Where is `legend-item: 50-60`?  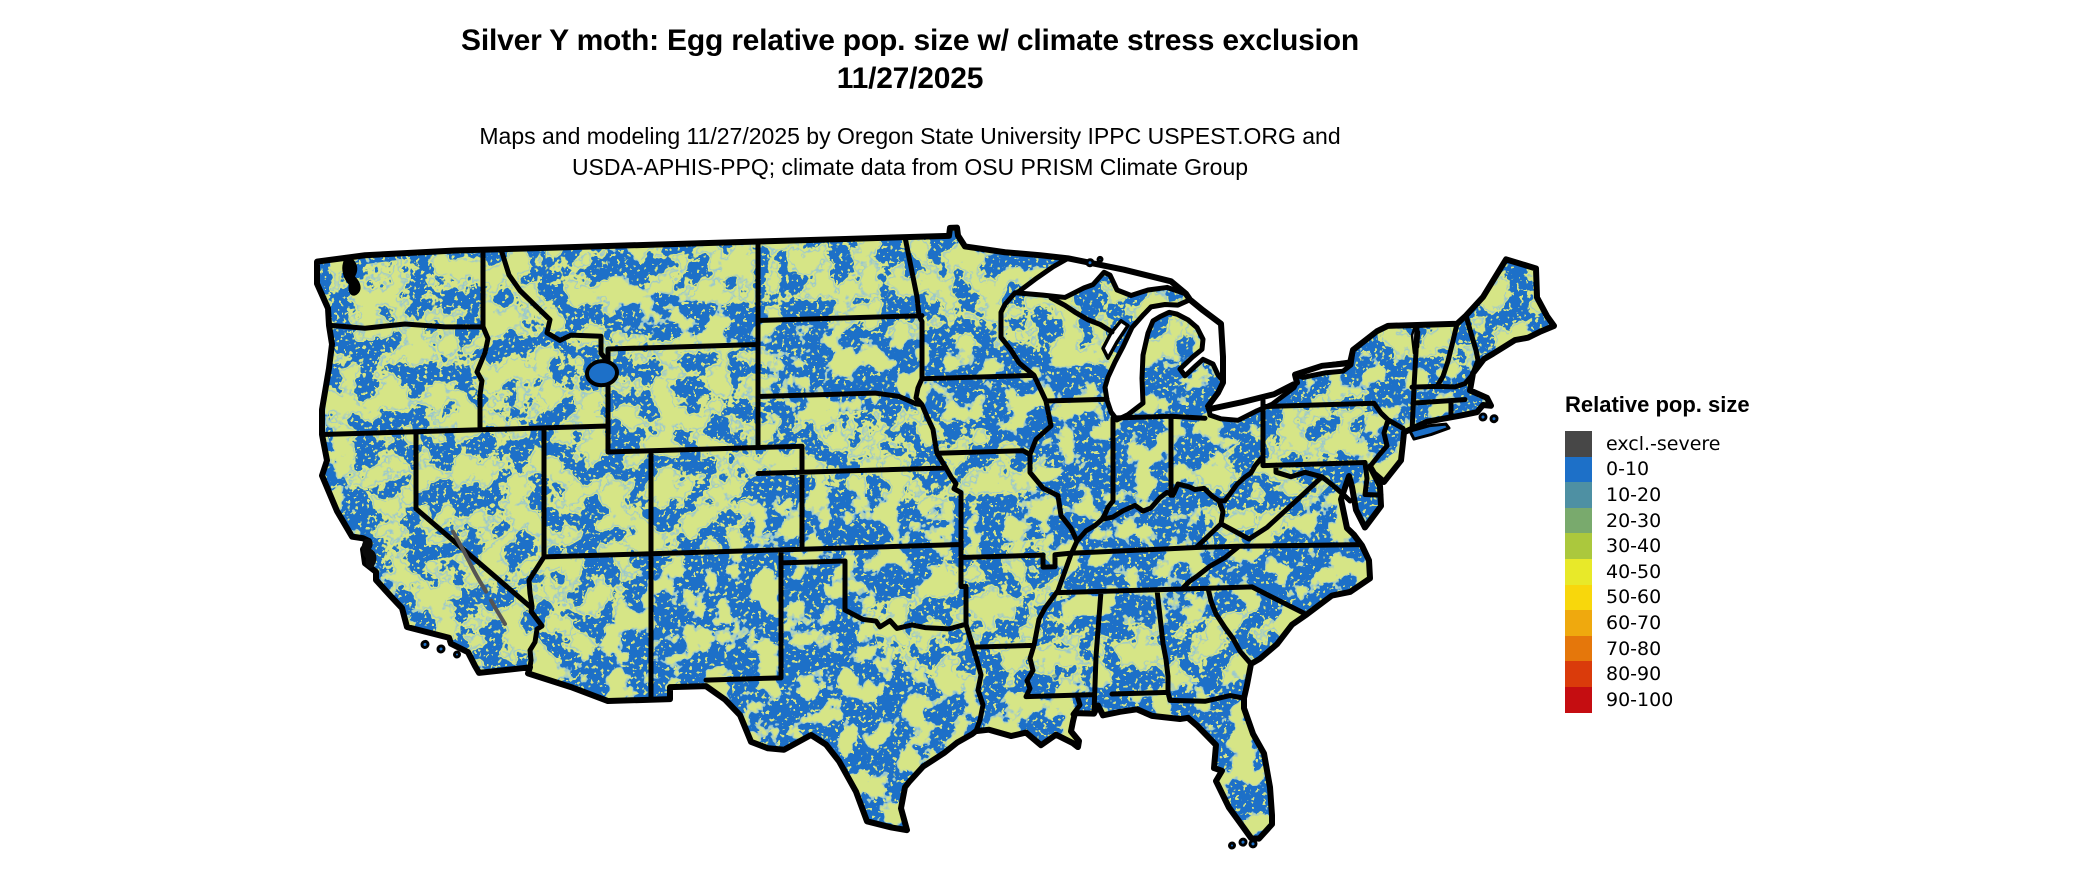
legend-item: 50-60 is located at coordinates (1657, 597).